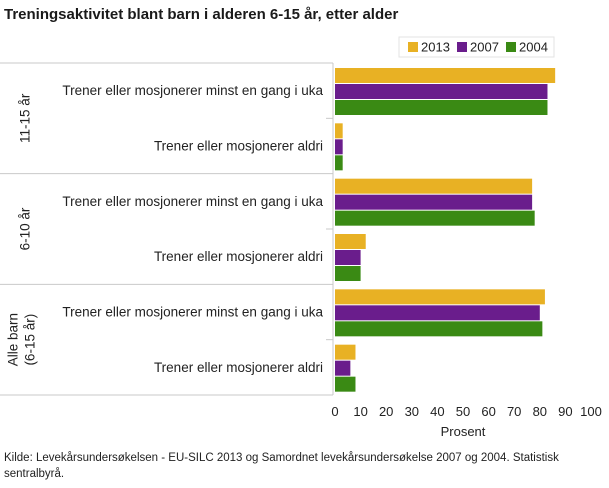  What do you see at coordinates (463, 431) in the screenshot?
I see `x-axis-title: Prosent` at bounding box center [463, 431].